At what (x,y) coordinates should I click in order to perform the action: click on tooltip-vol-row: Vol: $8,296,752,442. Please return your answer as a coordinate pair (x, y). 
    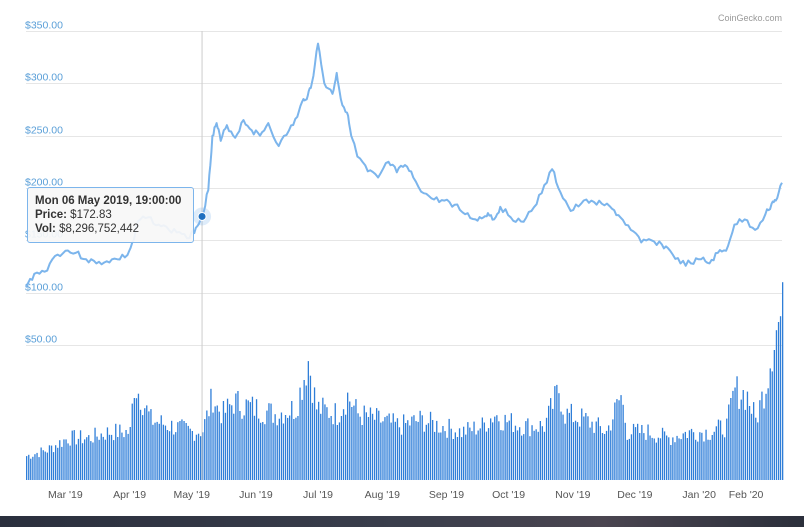
    Looking at the image, I should click on (110, 229).